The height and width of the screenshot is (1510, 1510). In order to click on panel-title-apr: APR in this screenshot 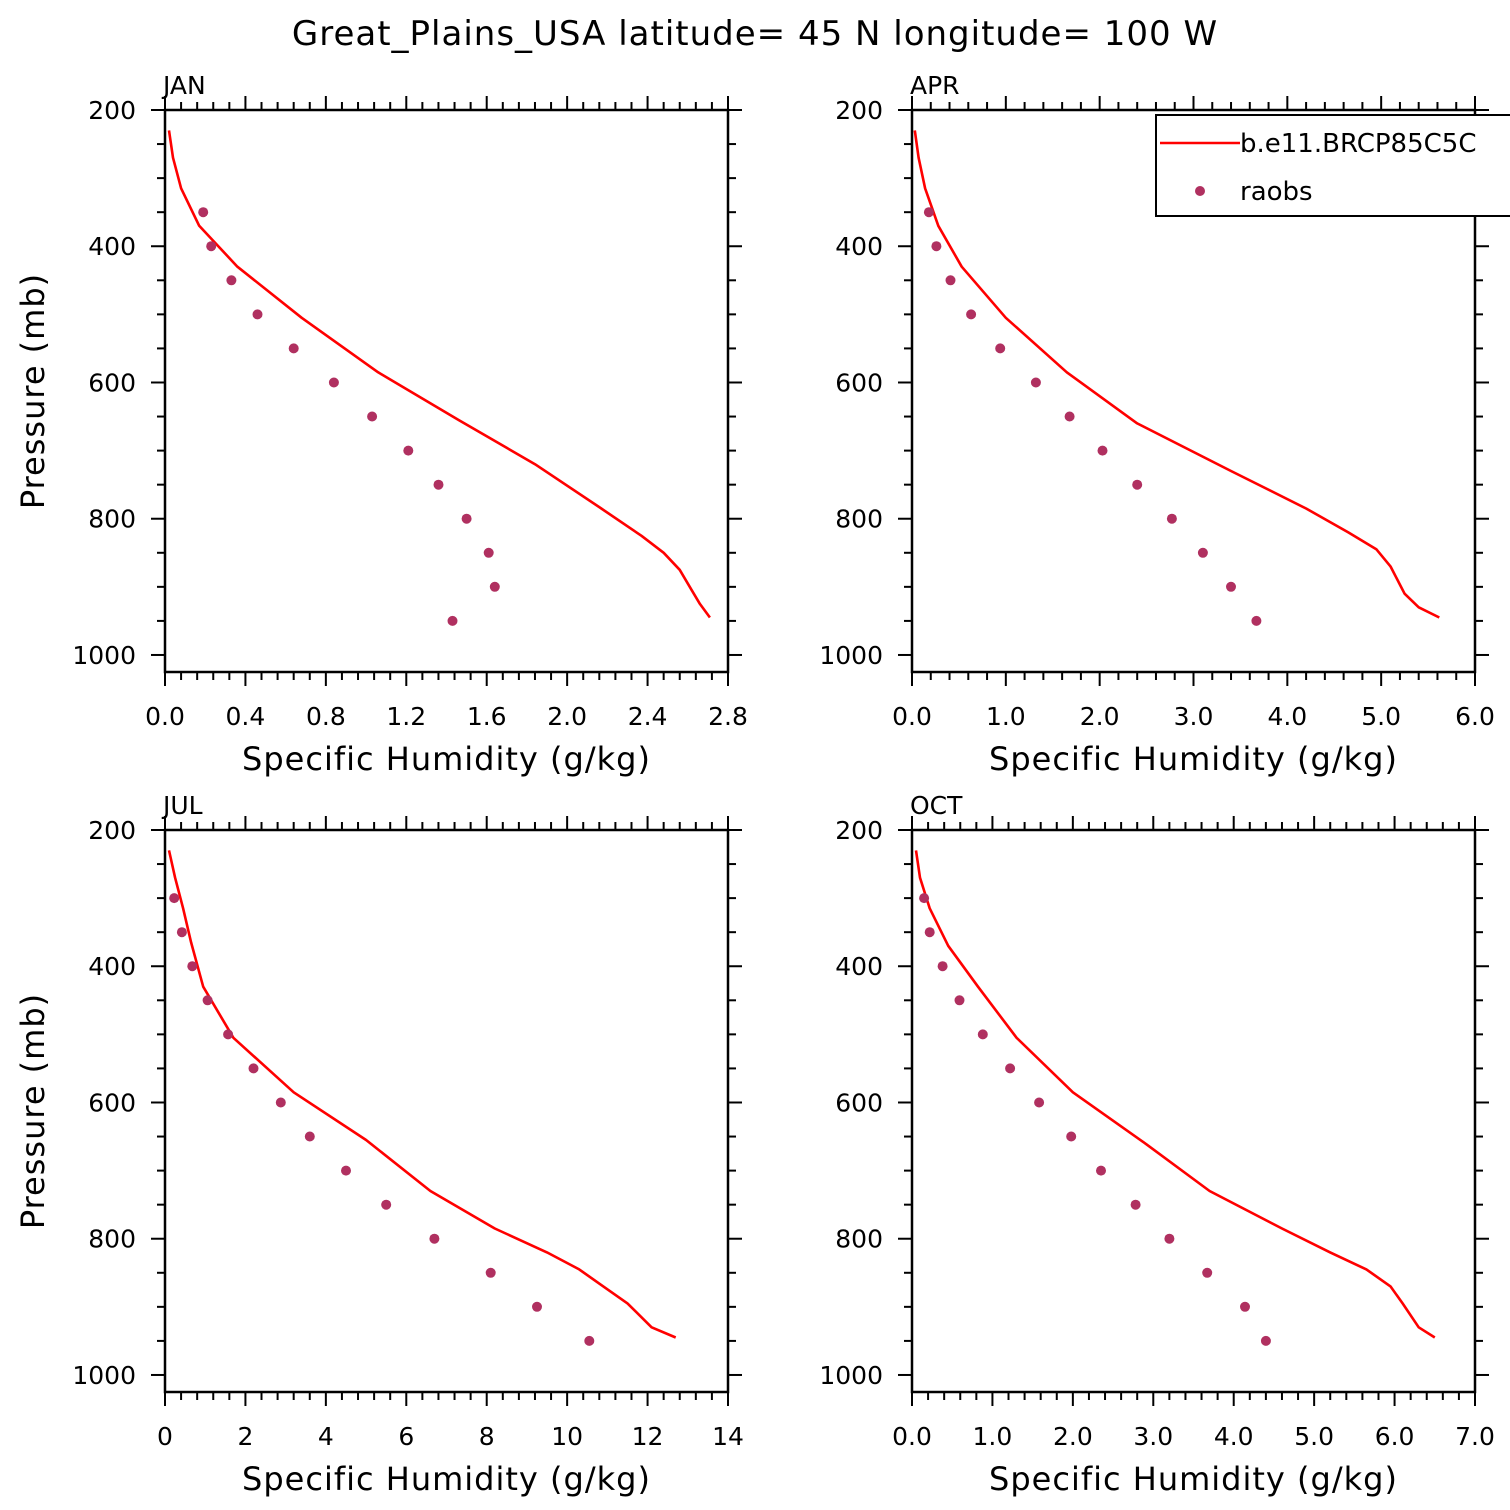, I will do `click(935, 85)`.